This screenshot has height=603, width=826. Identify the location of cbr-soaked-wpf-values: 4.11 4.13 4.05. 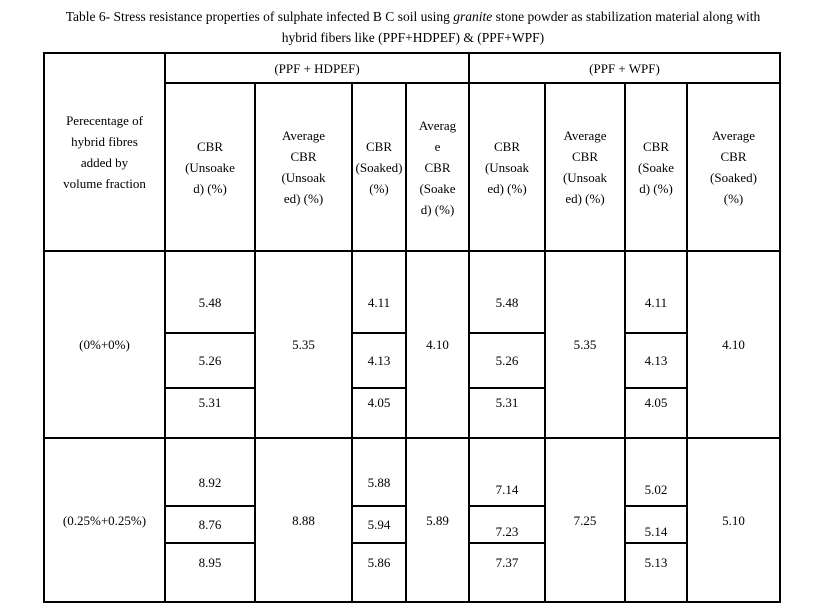
(656, 344).